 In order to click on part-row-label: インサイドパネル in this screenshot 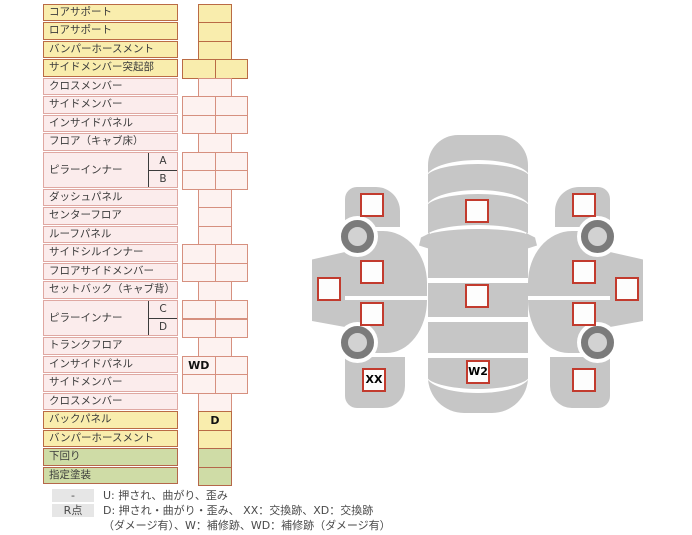, I will do `click(110, 364)`.